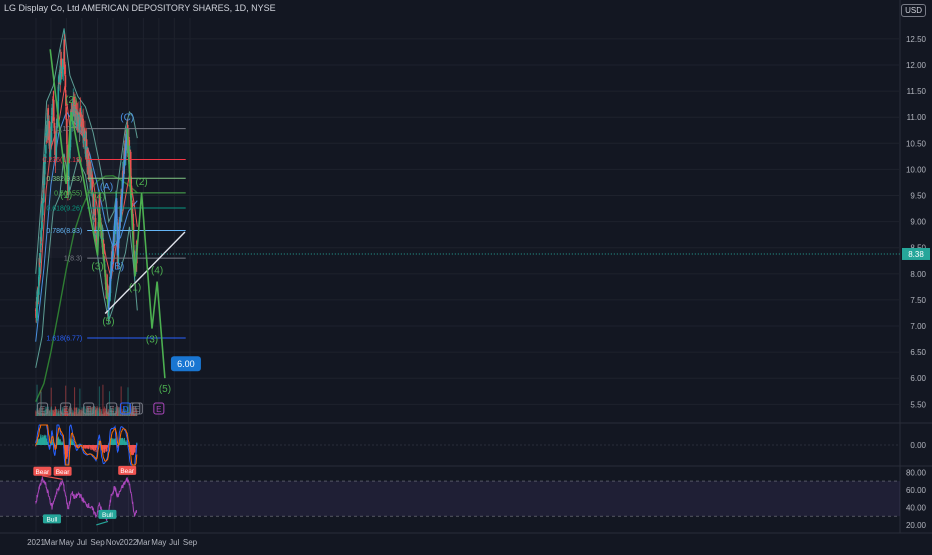  Describe the element at coordinates (99, 197) in the screenshot. I see `elliott-impulse-label: (4)` at that location.